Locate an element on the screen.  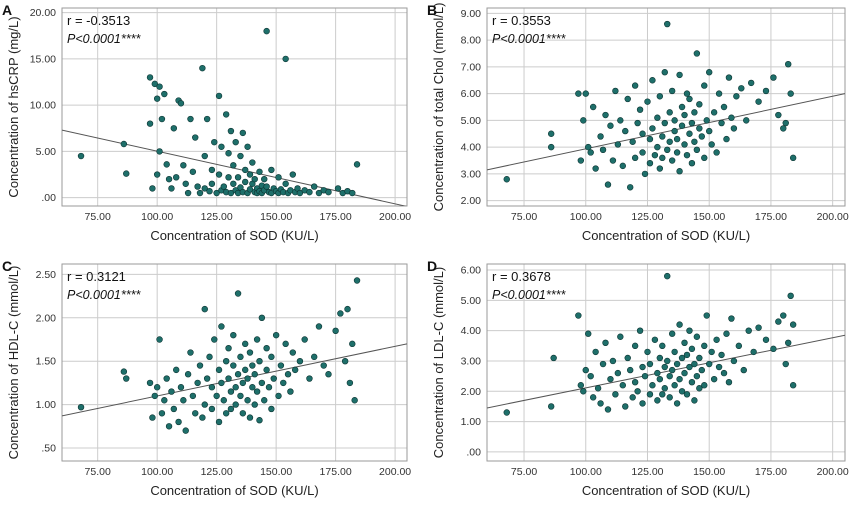
y-tick-label: 3.00 is located at coordinates (471, 361).